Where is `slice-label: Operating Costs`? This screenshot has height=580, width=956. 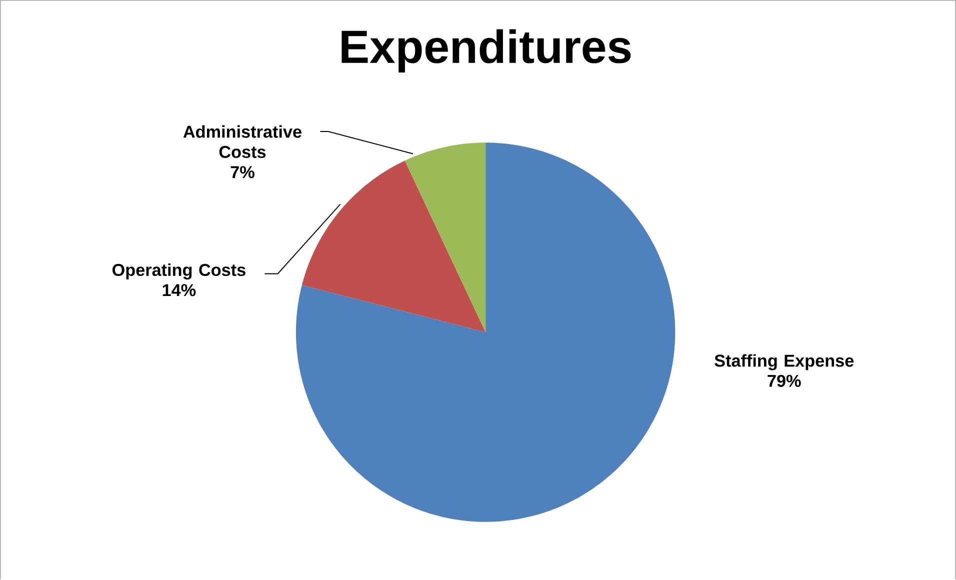 slice-label: Operating Costs is located at coordinates (179, 272).